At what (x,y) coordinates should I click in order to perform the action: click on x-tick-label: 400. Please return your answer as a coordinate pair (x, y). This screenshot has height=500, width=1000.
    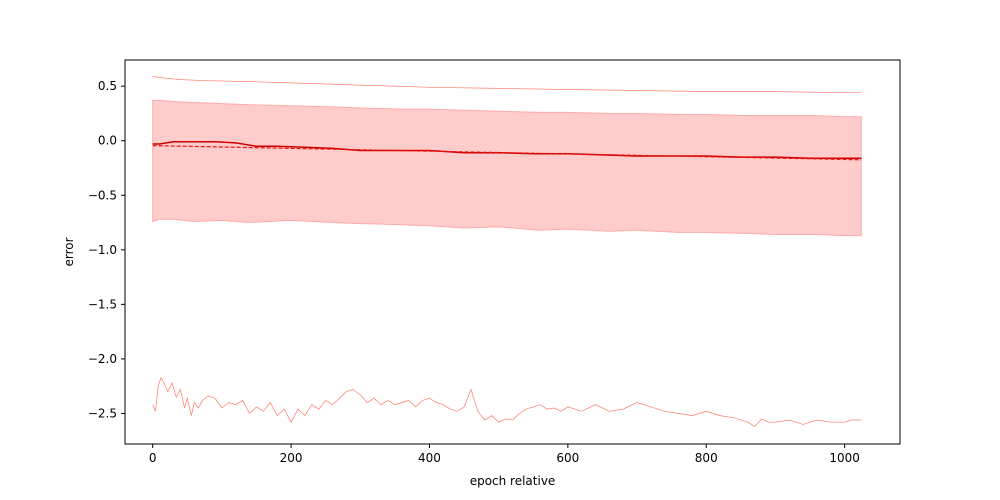
    Looking at the image, I should click on (429, 458).